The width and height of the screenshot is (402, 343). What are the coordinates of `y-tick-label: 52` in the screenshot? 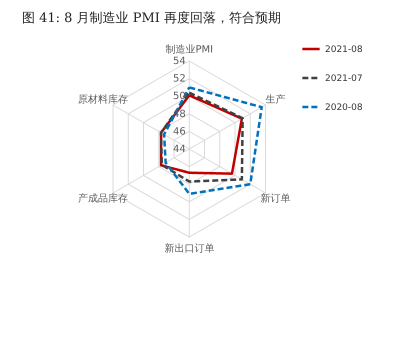 It's located at (179, 79).